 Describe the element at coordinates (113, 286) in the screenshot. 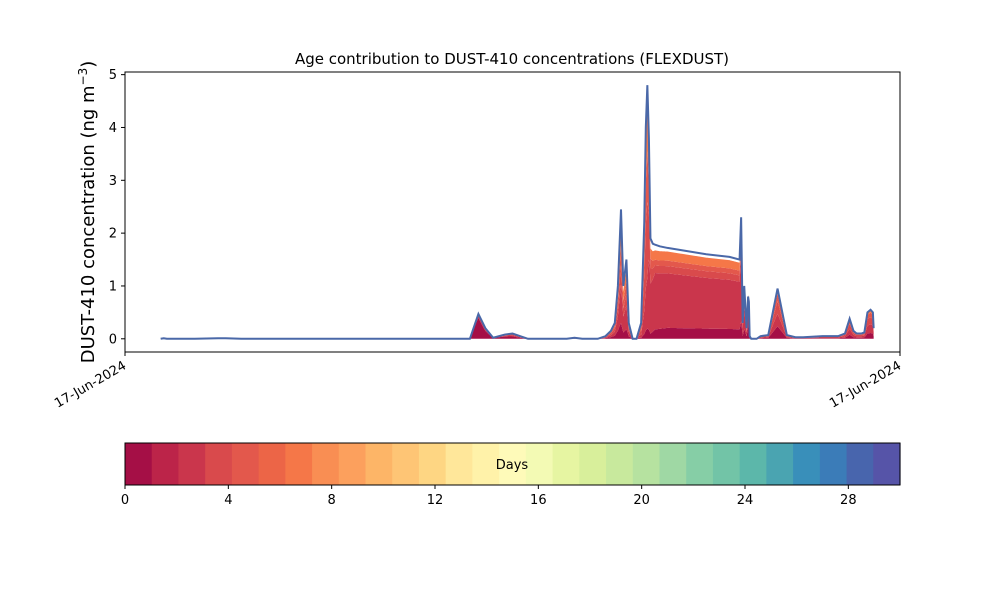

I see `y-tick-label: 1` at that location.